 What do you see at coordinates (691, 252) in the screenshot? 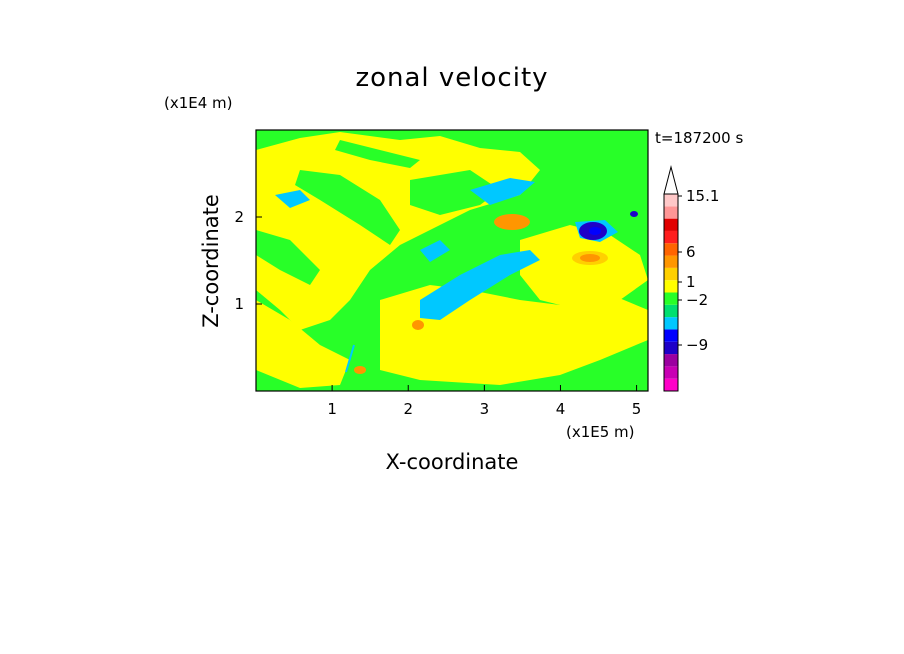
I see `colorbar-label: 6` at bounding box center [691, 252].